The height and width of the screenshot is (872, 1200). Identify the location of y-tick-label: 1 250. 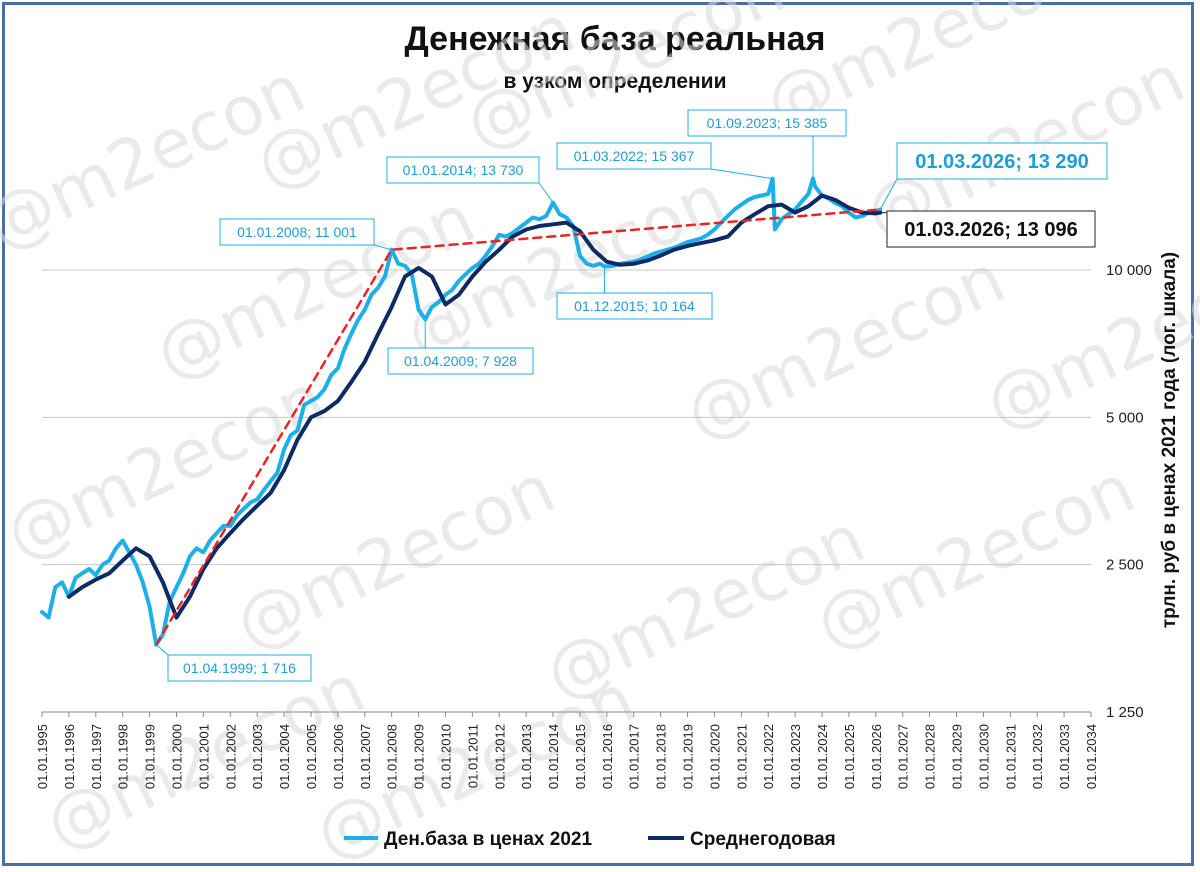
(1125, 712).